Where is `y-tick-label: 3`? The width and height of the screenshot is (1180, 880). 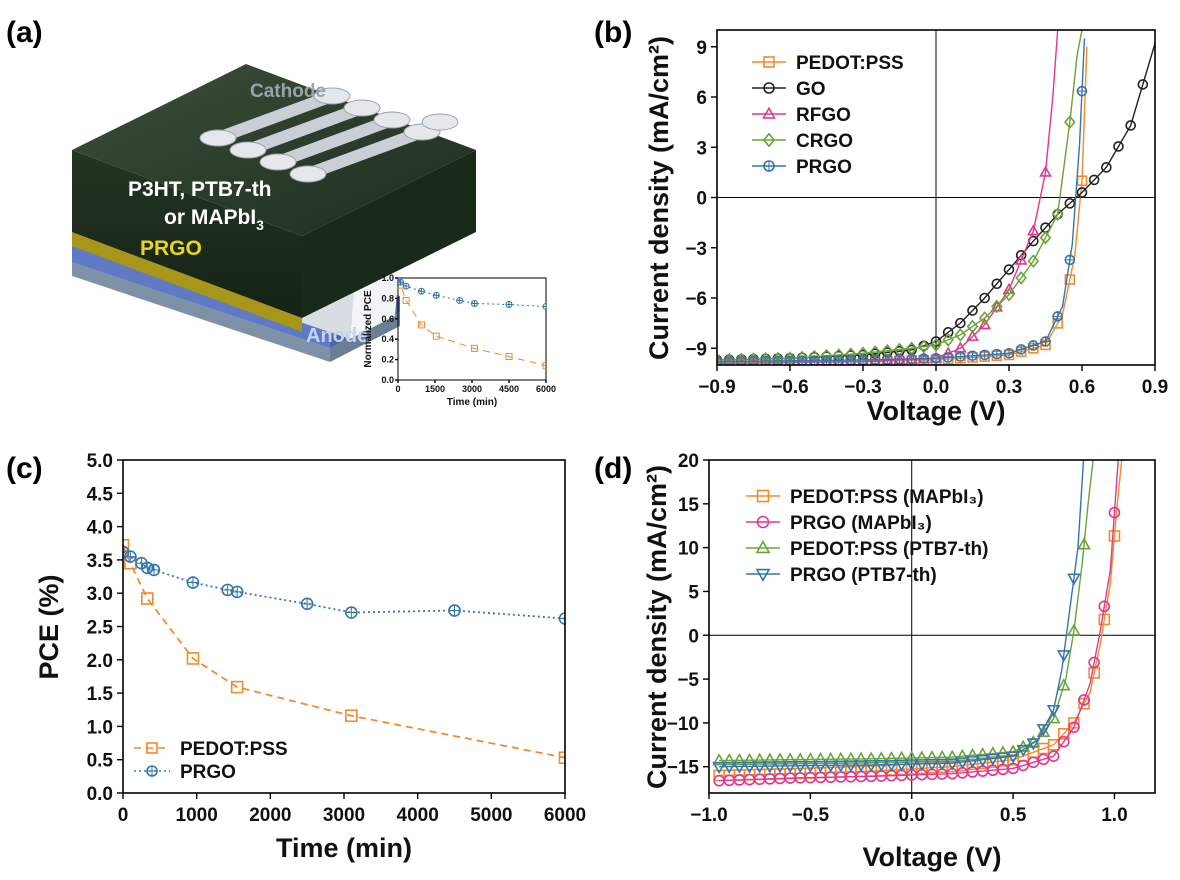
y-tick-label: 3 is located at coordinates (701, 148).